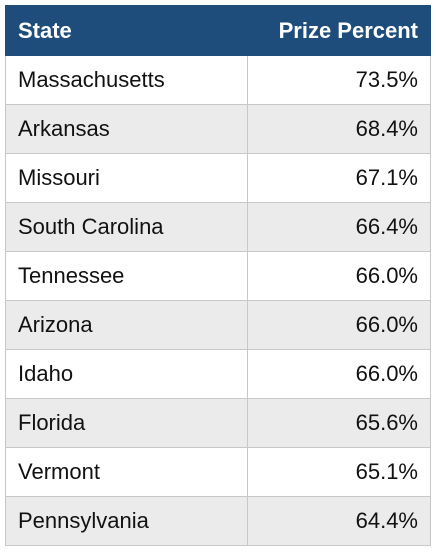  What do you see at coordinates (126, 30) in the screenshot?
I see `header-cell: State` at bounding box center [126, 30].